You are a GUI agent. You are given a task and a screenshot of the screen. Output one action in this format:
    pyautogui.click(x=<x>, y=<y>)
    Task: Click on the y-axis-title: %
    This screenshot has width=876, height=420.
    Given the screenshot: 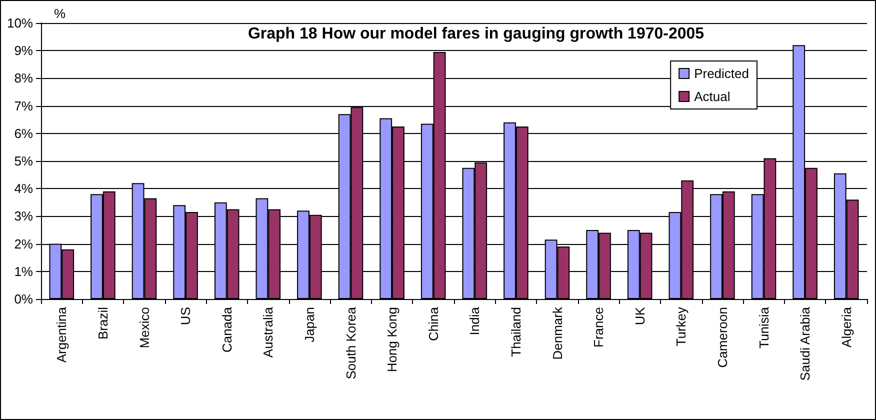 What is the action you would take?
    pyautogui.click(x=60, y=13)
    